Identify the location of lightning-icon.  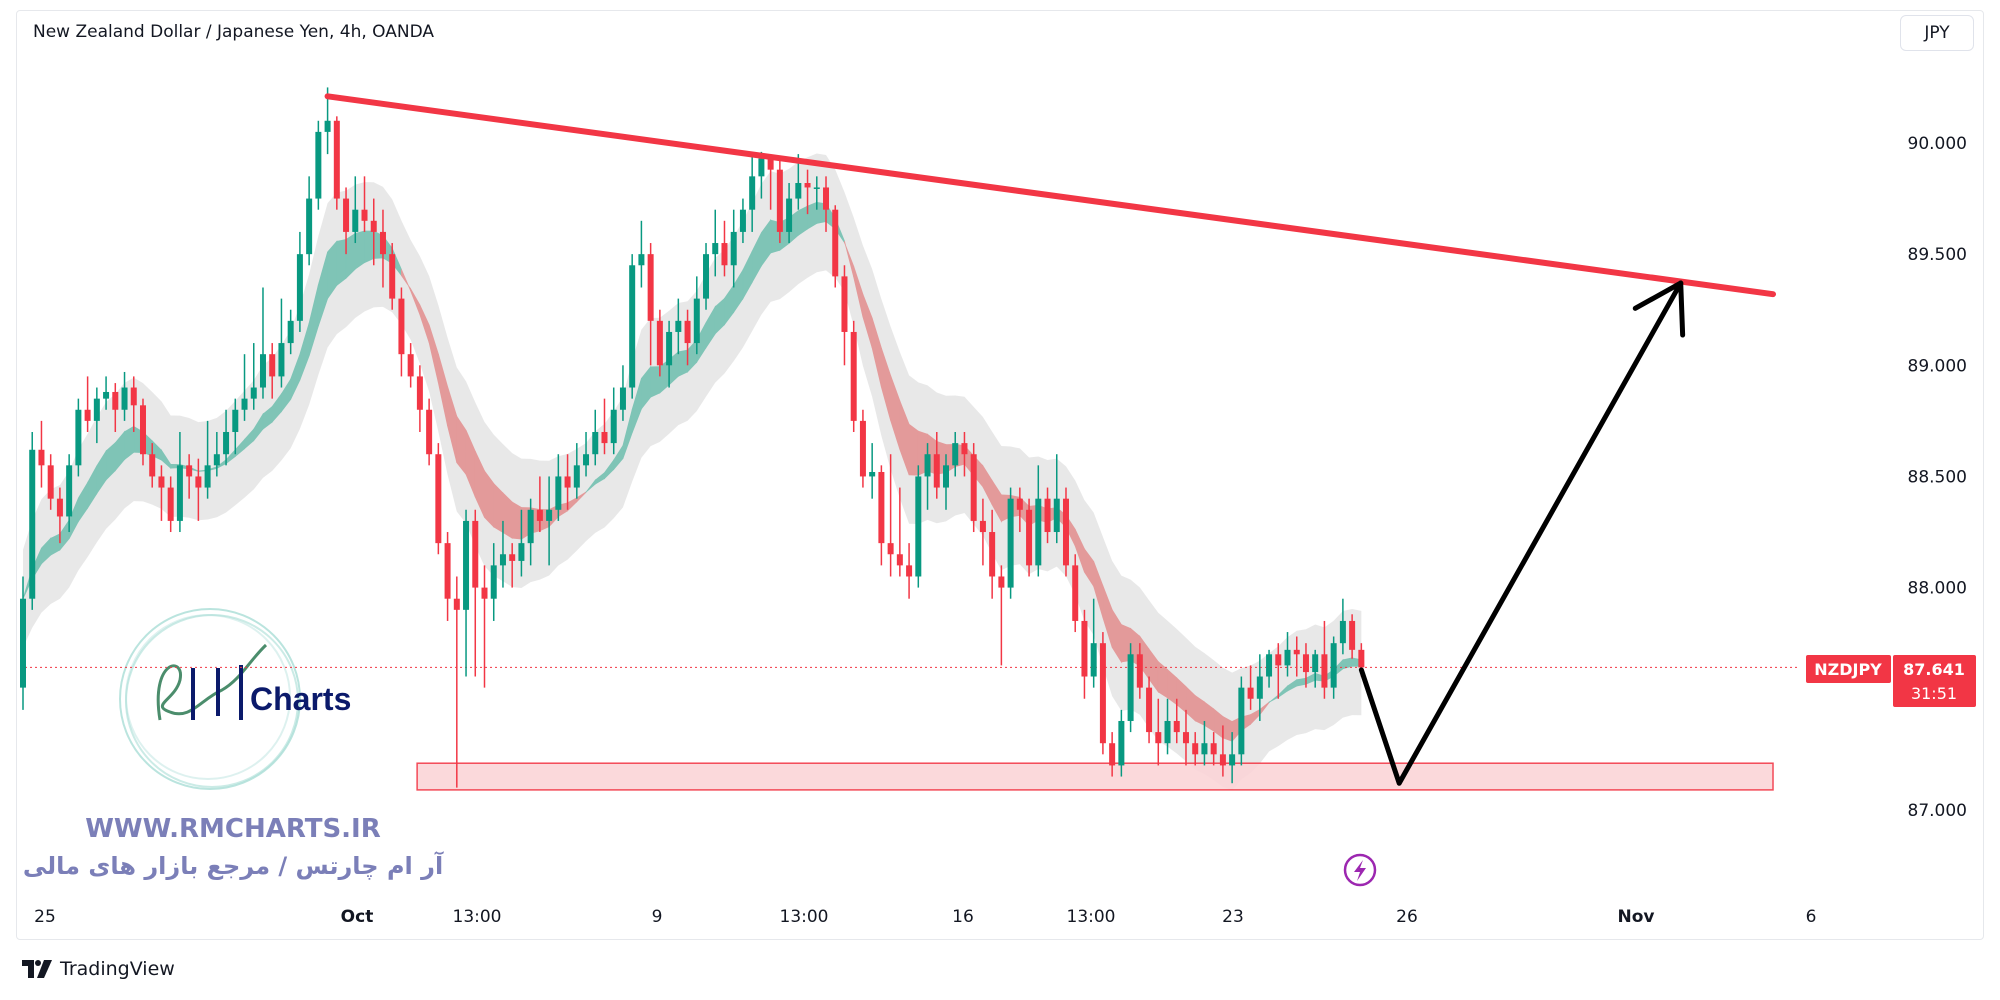
(1360, 870).